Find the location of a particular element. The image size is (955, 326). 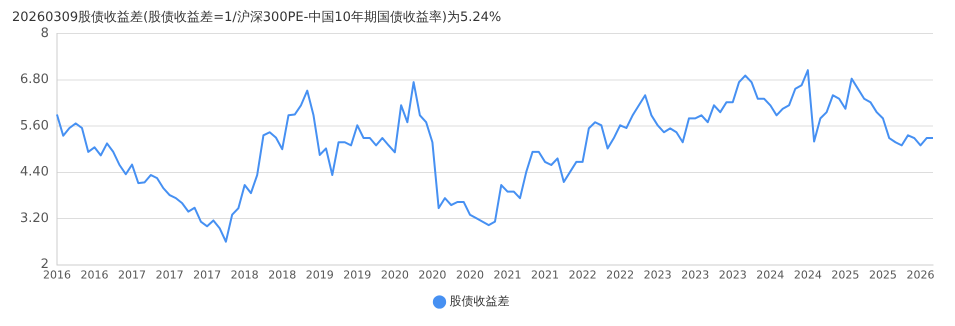

y-tick-label: 8 is located at coordinates (44, 33).